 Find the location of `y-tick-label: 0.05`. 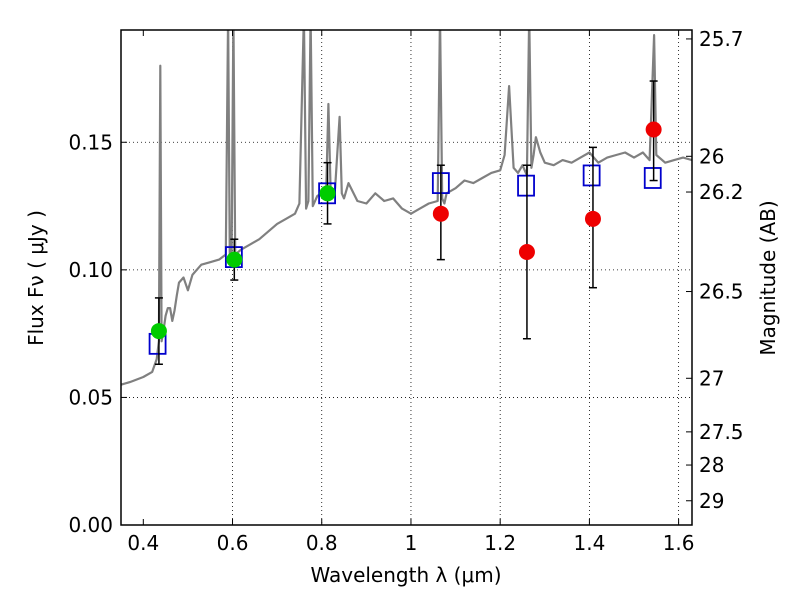

y-tick-label: 0.05 is located at coordinates (90, 397).